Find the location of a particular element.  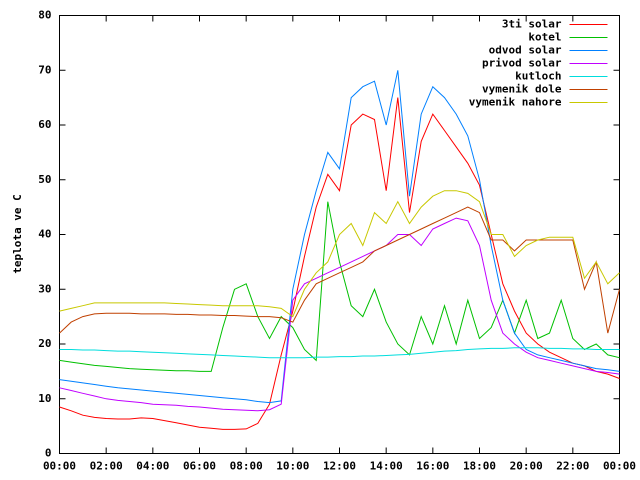

y-tick-label: 10 is located at coordinates (44, 398).